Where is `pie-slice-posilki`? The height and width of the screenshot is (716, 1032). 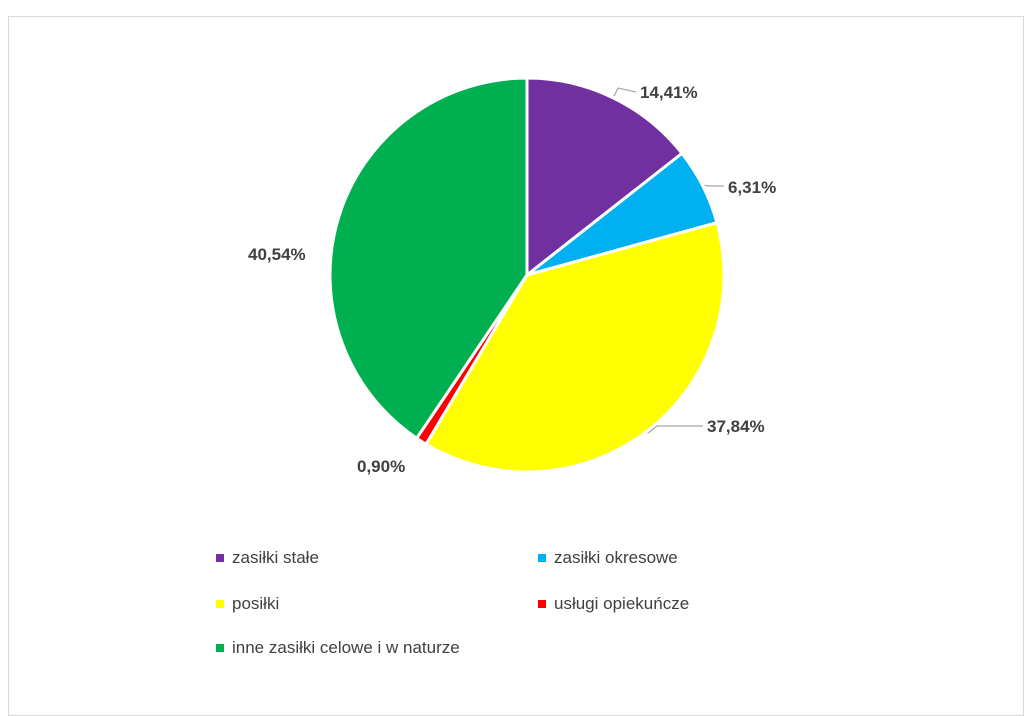 pie-slice-posilki is located at coordinates (575, 347).